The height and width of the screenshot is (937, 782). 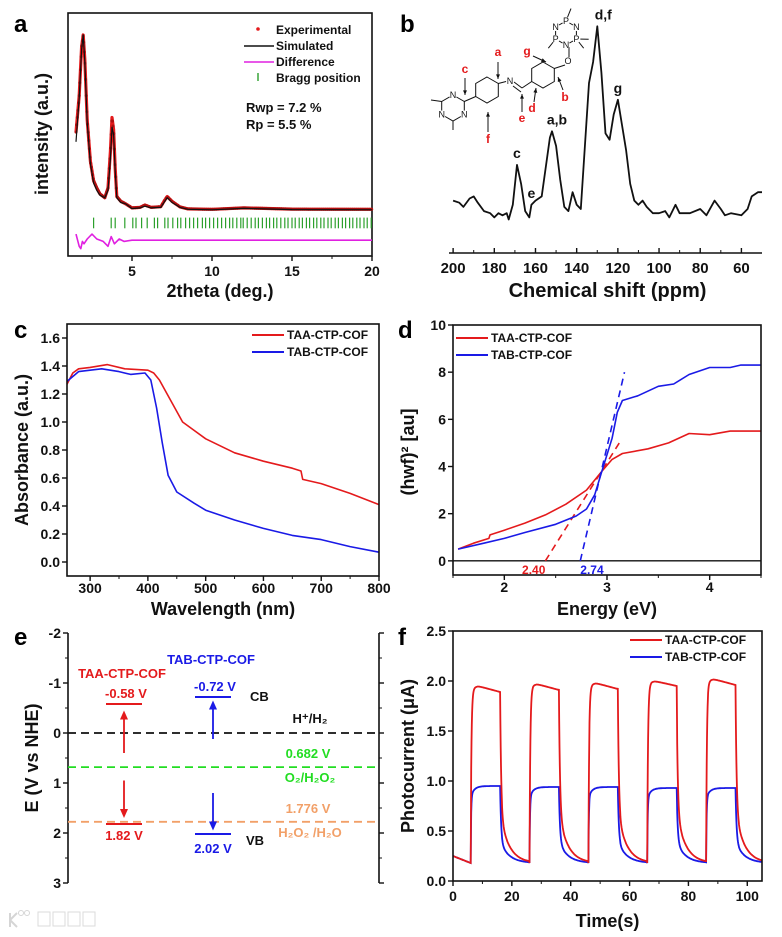 I want to click on x-tick-label: 40, so click(x=571, y=896).